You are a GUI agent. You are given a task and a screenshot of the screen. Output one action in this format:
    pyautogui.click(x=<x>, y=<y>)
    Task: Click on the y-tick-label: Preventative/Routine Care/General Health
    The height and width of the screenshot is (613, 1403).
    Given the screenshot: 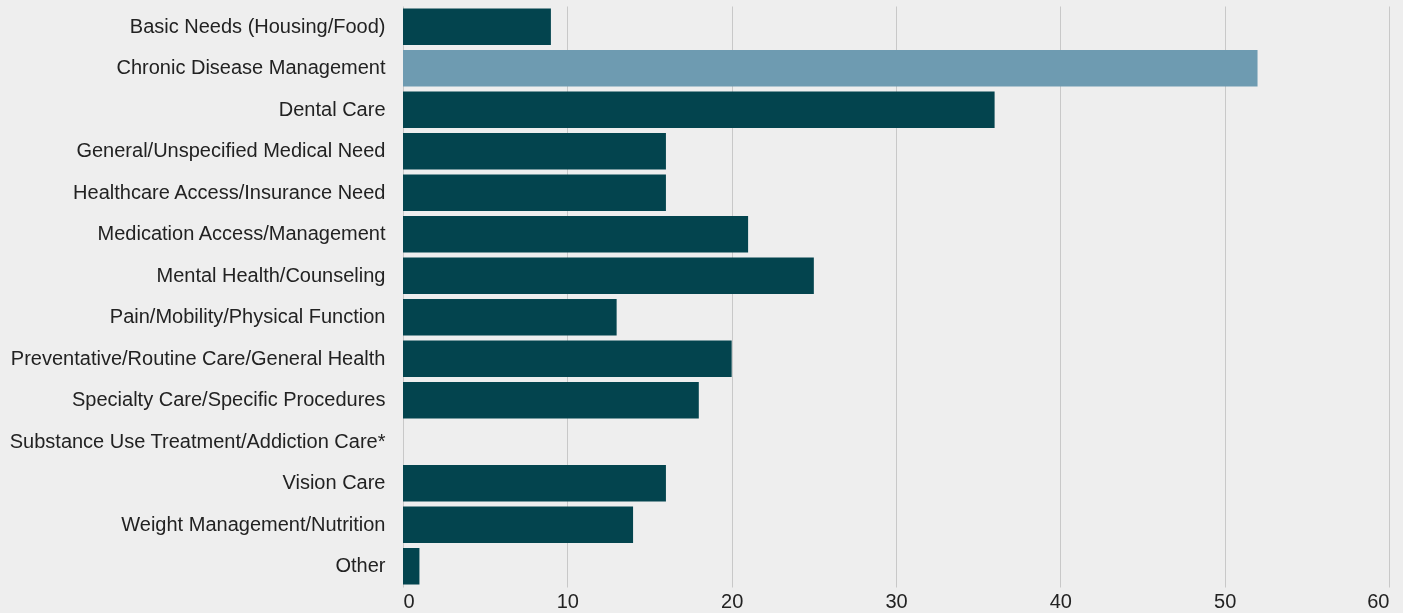 What is the action you would take?
    pyautogui.click(x=198, y=357)
    